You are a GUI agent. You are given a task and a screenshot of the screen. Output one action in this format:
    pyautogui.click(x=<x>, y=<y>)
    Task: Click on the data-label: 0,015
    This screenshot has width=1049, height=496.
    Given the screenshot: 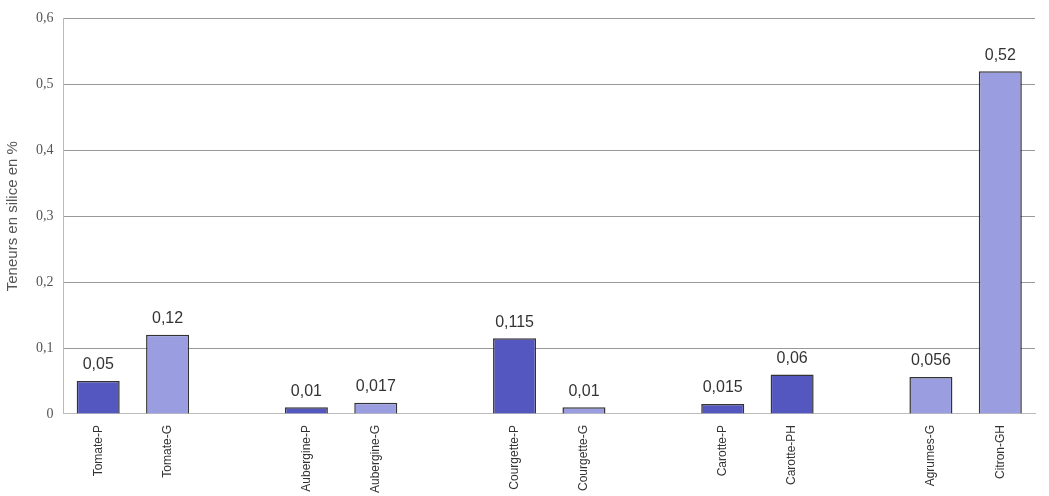 What is the action you would take?
    pyautogui.click(x=722, y=387)
    